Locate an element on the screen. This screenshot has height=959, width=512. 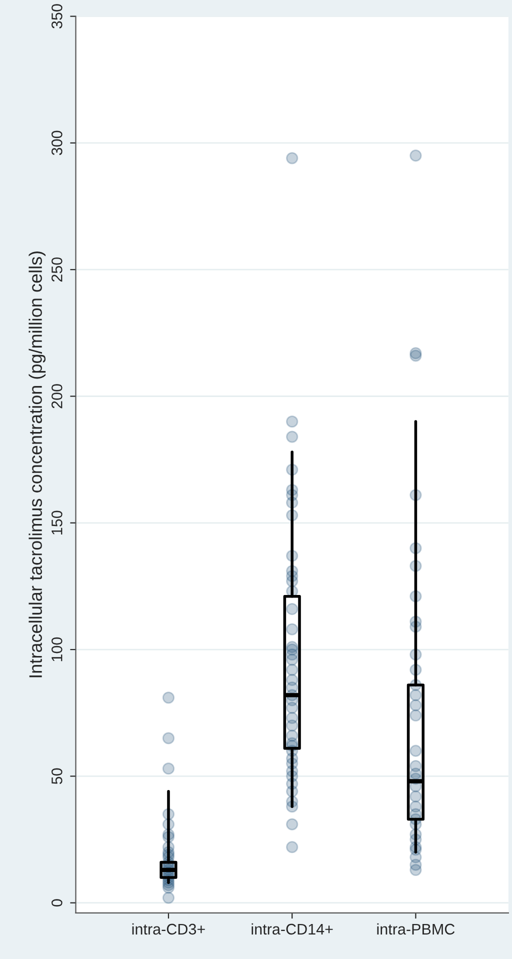
x-tick-label: intra-PBMC is located at coordinates (416, 929).